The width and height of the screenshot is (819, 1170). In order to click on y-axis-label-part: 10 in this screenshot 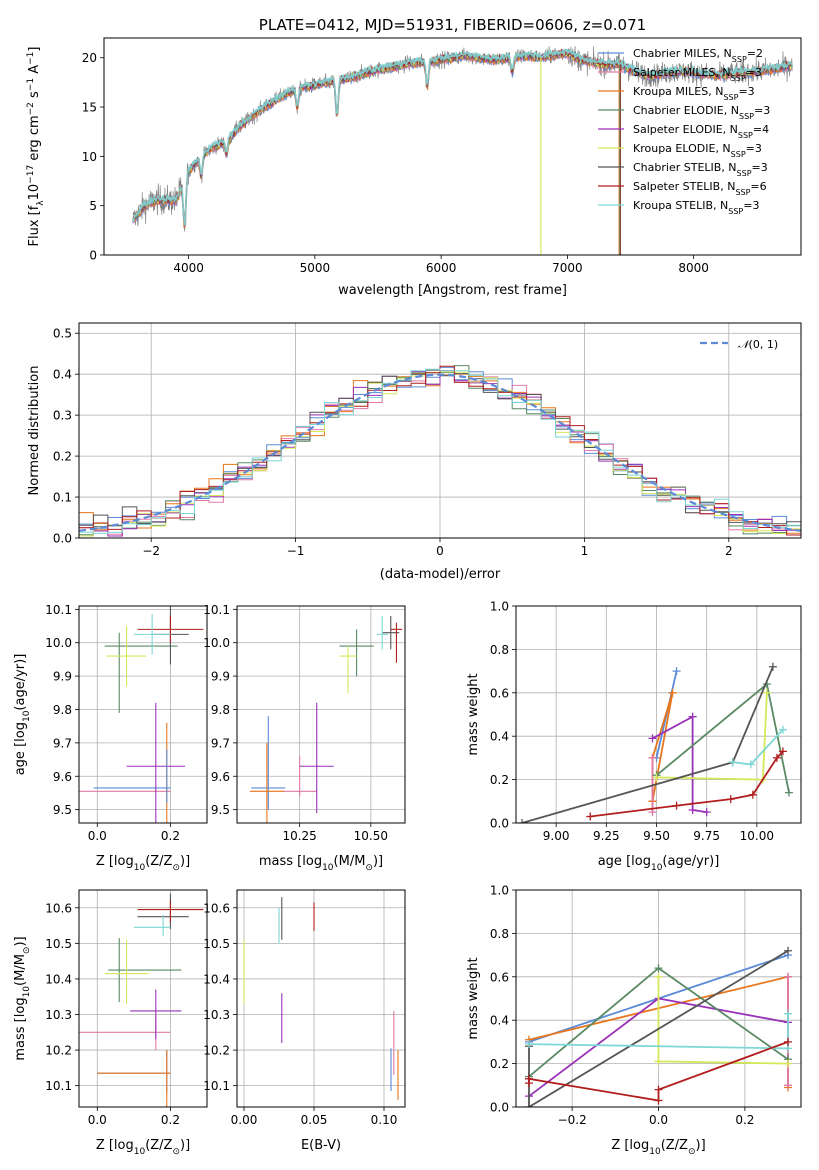, I will do `click(34, 192)`.